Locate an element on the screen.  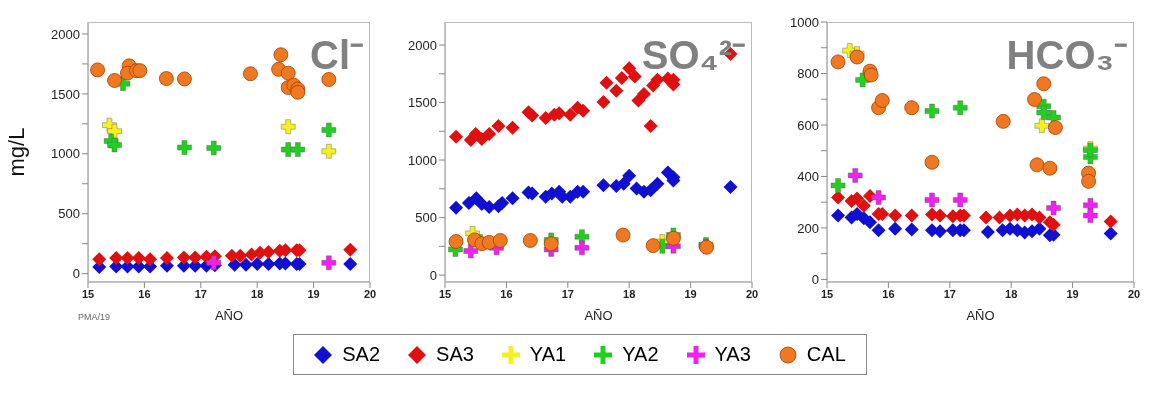
y-tick-label: 200 is located at coordinates (808, 228).